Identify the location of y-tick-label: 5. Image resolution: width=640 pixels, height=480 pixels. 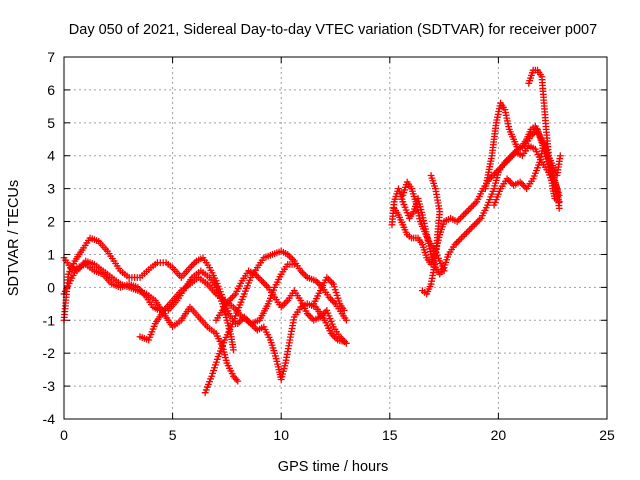
(51, 123).